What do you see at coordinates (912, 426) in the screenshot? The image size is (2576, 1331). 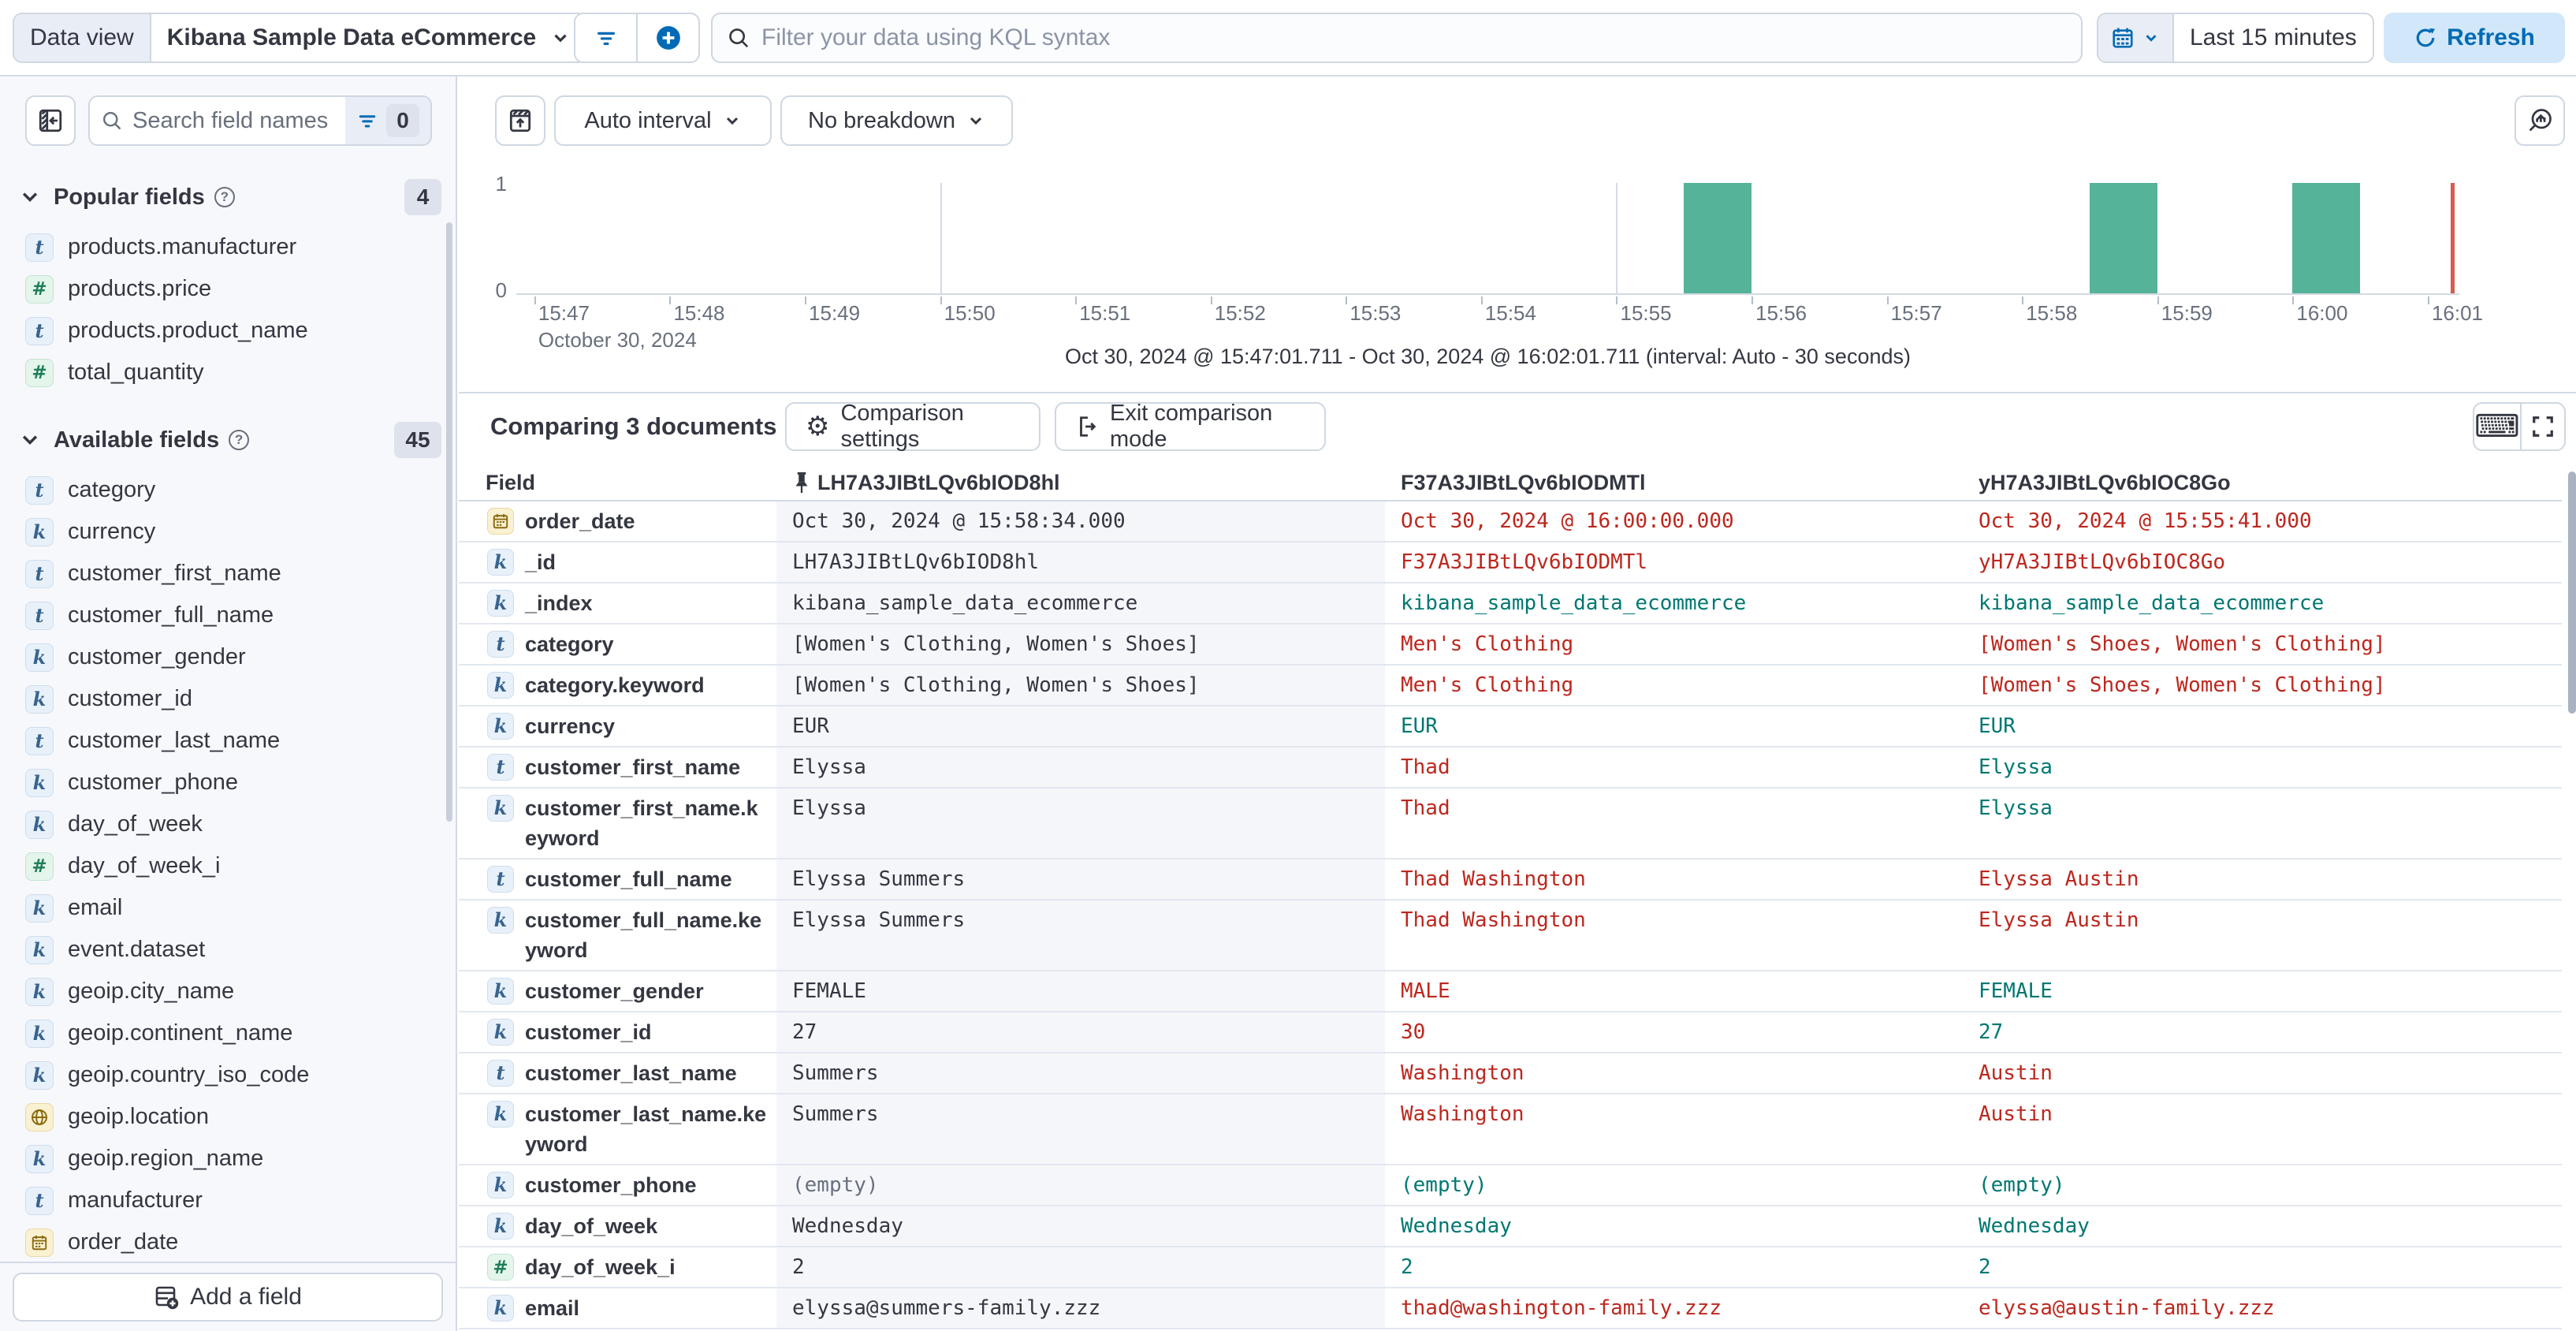 I see `comparison-settings-button: ⚙ Comparison settings` at bounding box center [912, 426].